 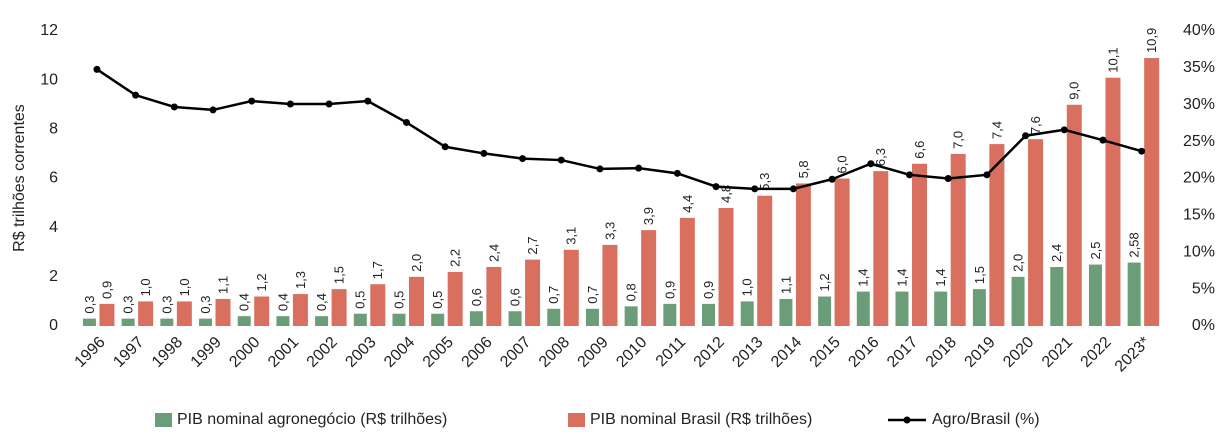 What do you see at coordinates (53, 178) in the screenshot?
I see `y-tick-label: 6` at bounding box center [53, 178].